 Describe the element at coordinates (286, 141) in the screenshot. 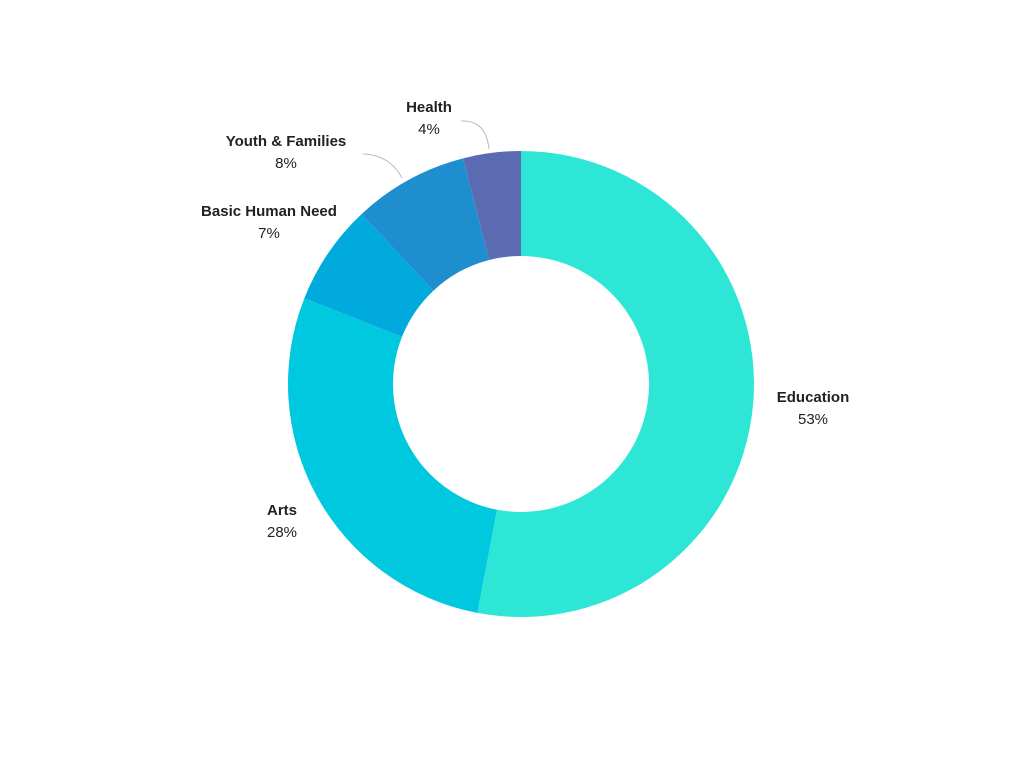

I see `slice-label: Youth & Families` at that location.